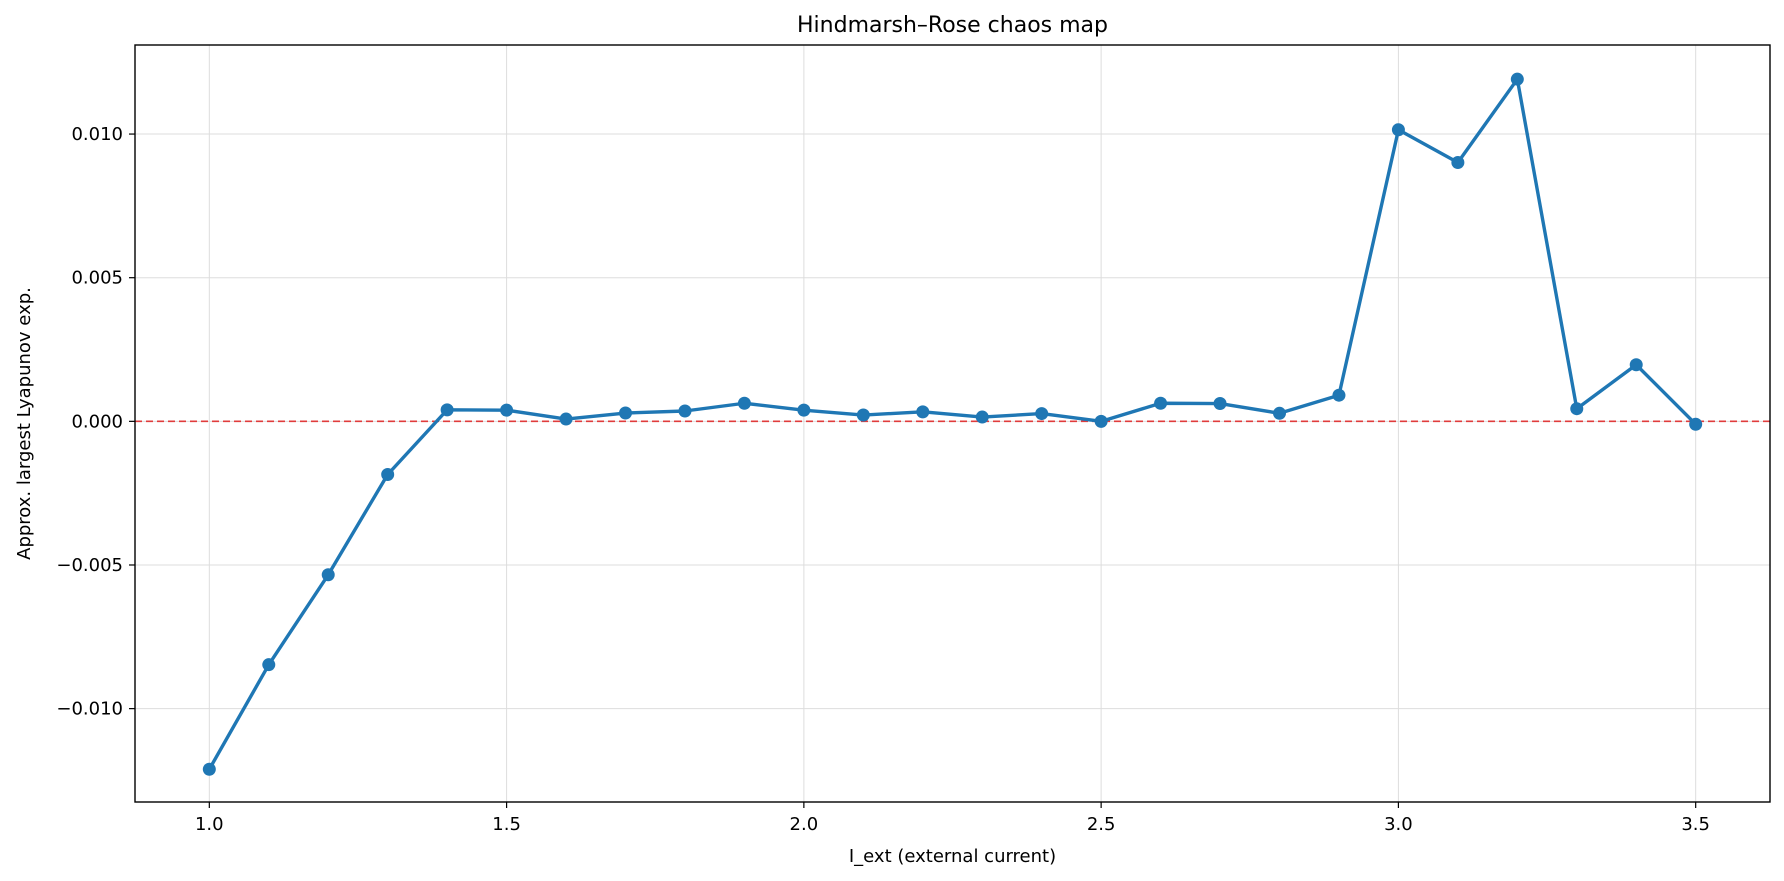  What do you see at coordinates (1101, 824) in the screenshot?
I see `x-tick-label: 2.5` at bounding box center [1101, 824].